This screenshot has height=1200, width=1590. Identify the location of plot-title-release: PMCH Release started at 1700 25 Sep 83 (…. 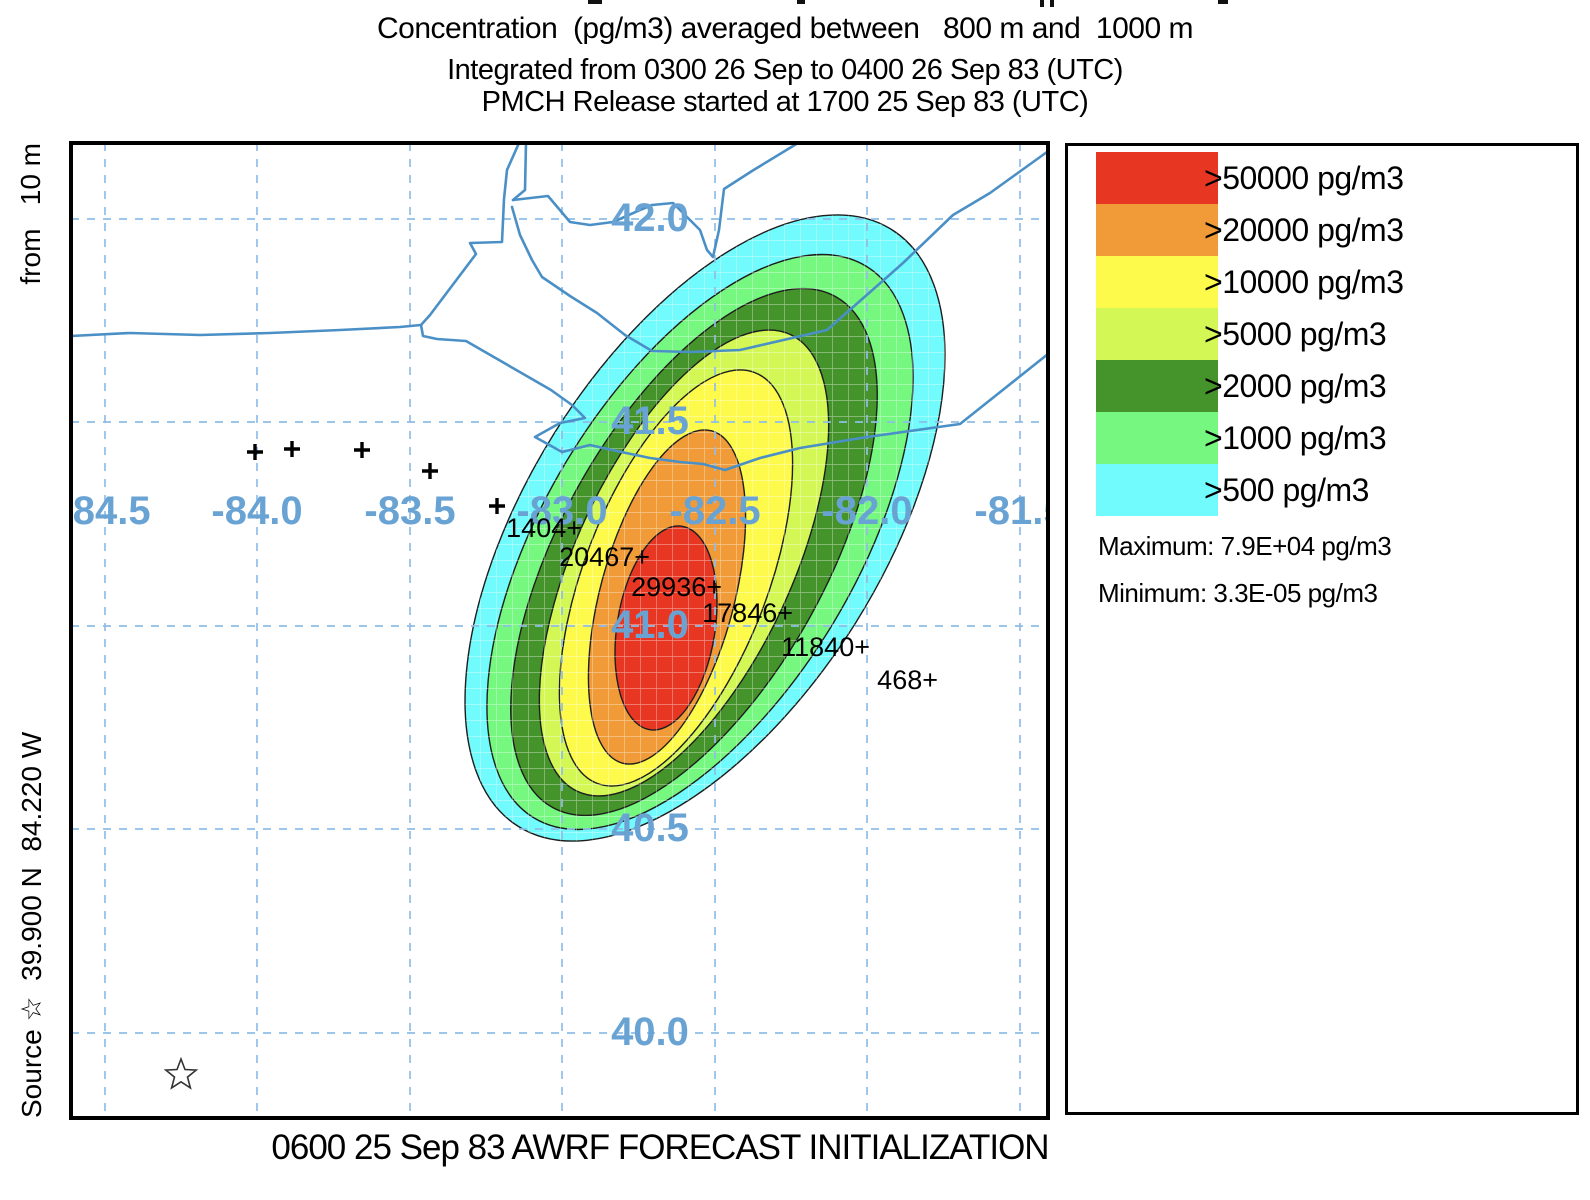
(785, 102).